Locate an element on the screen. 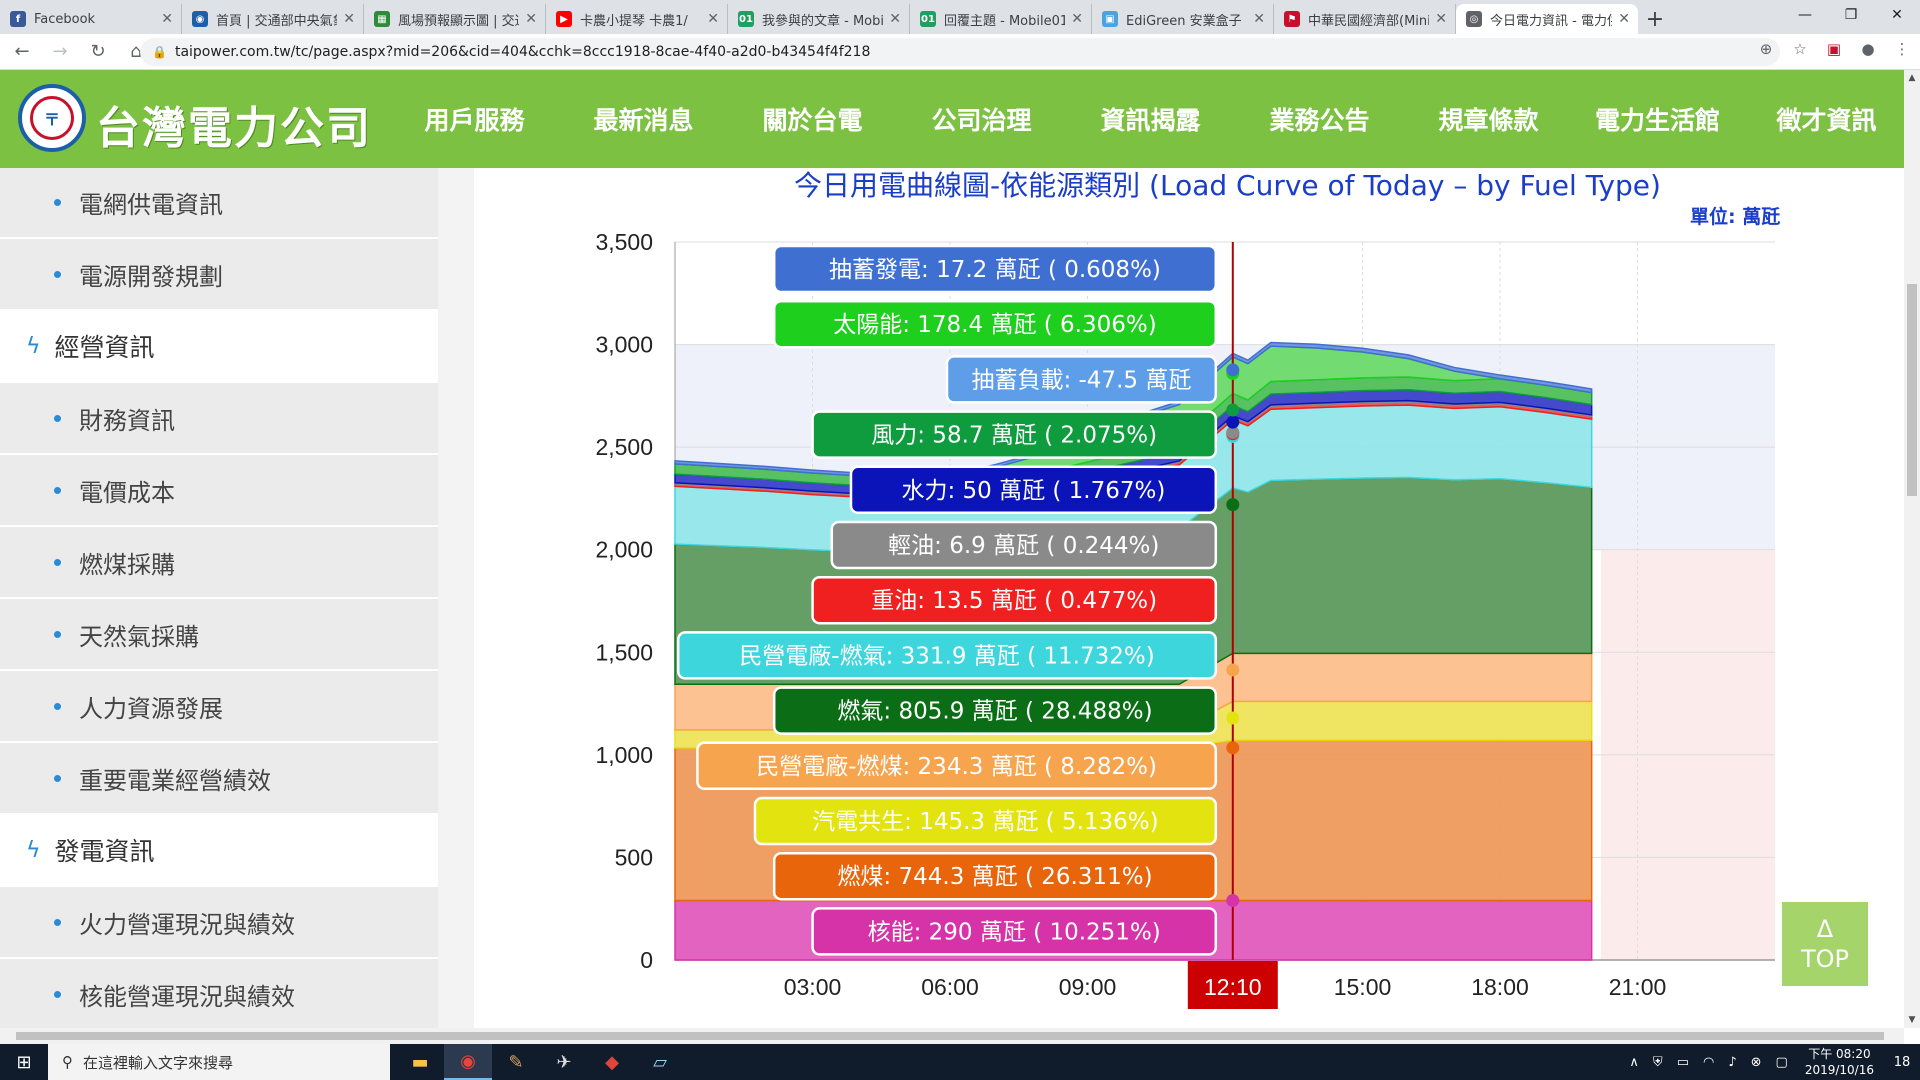 The height and width of the screenshot is (1080, 1920). nav-item: 用戶服務 is located at coordinates (474, 120).